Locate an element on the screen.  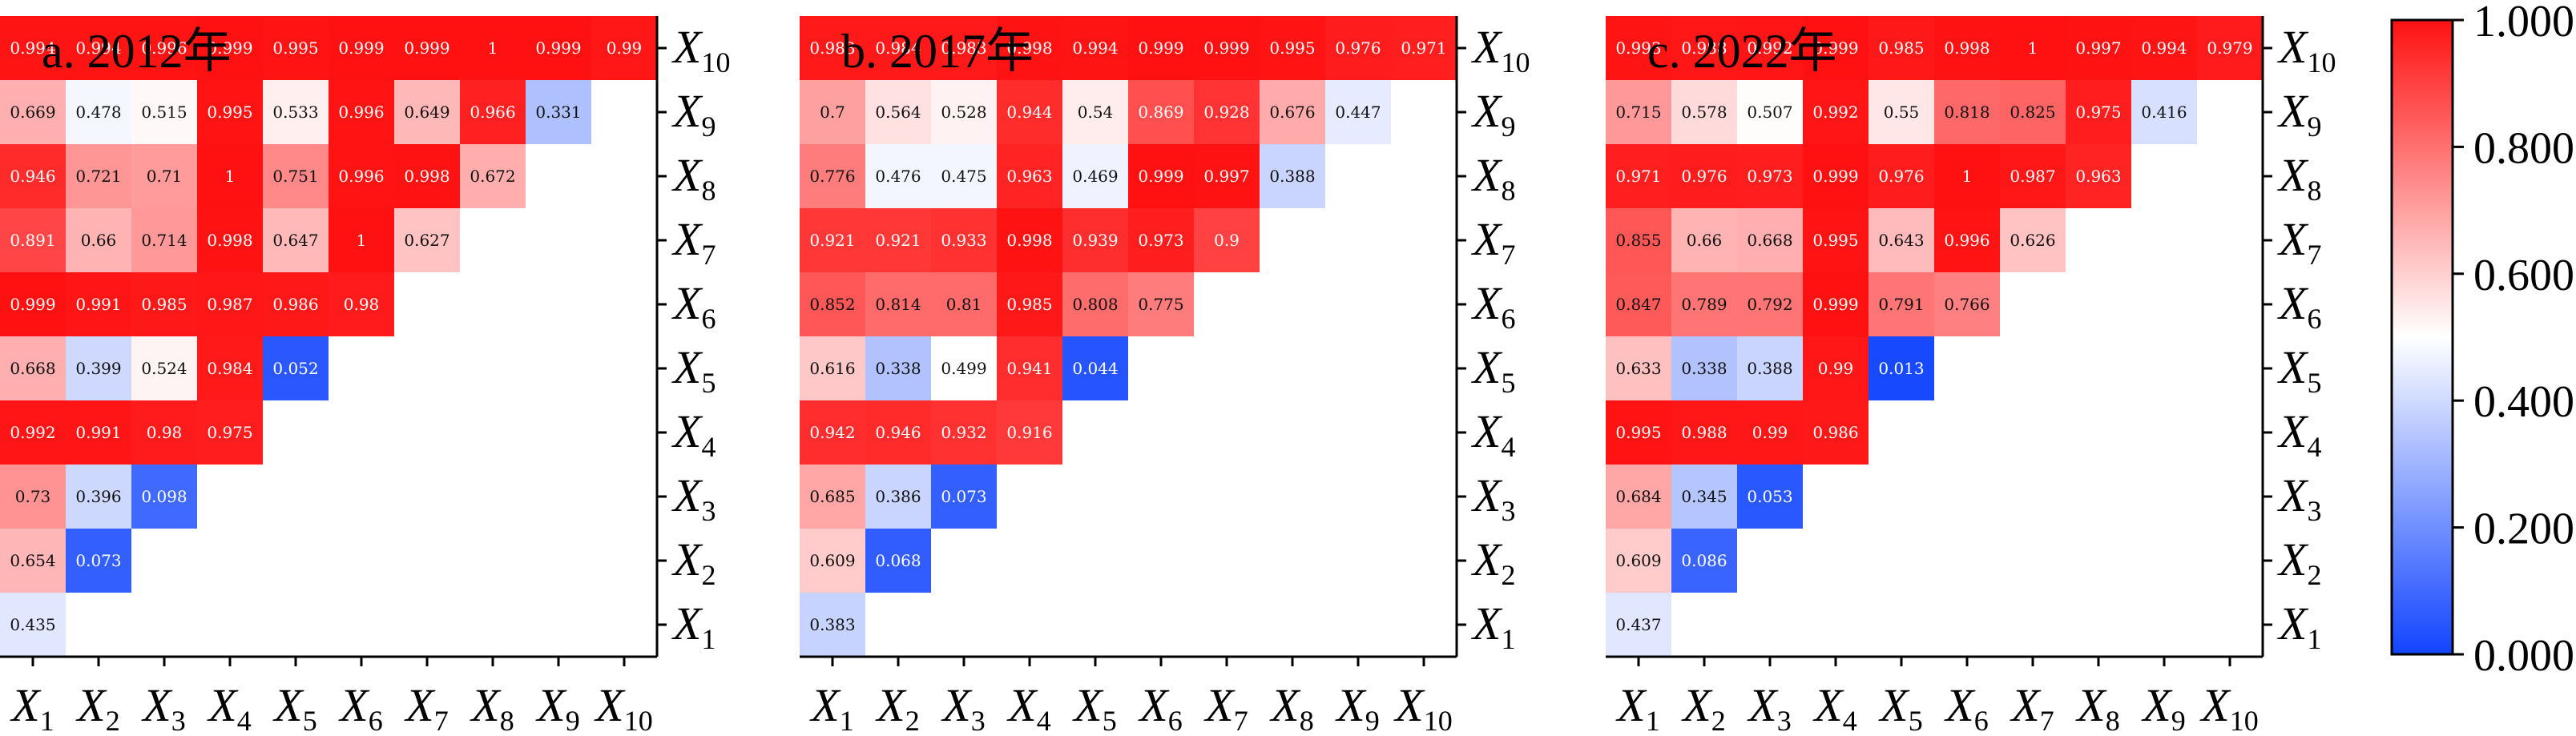
bottom-axis-tick-label: X6 is located at coordinates (360, 706).